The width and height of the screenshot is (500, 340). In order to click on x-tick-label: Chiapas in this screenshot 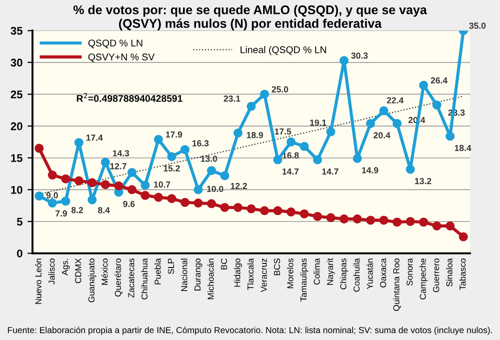, I will do `click(344, 274)`.